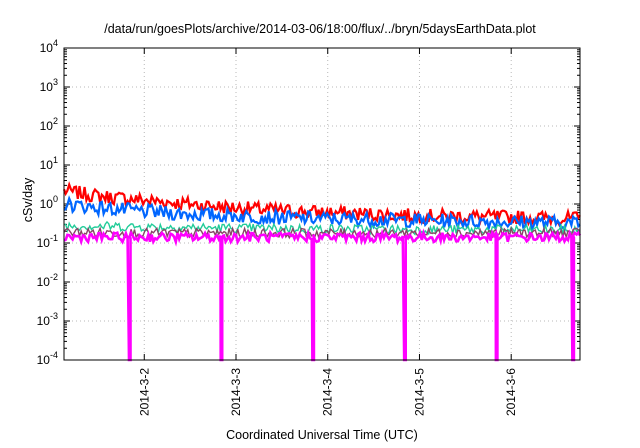 The width and height of the screenshot is (640, 448). What do you see at coordinates (49, 202) in the screenshot?
I see `y-tick-label: 10⁰` at bounding box center [49, 202].